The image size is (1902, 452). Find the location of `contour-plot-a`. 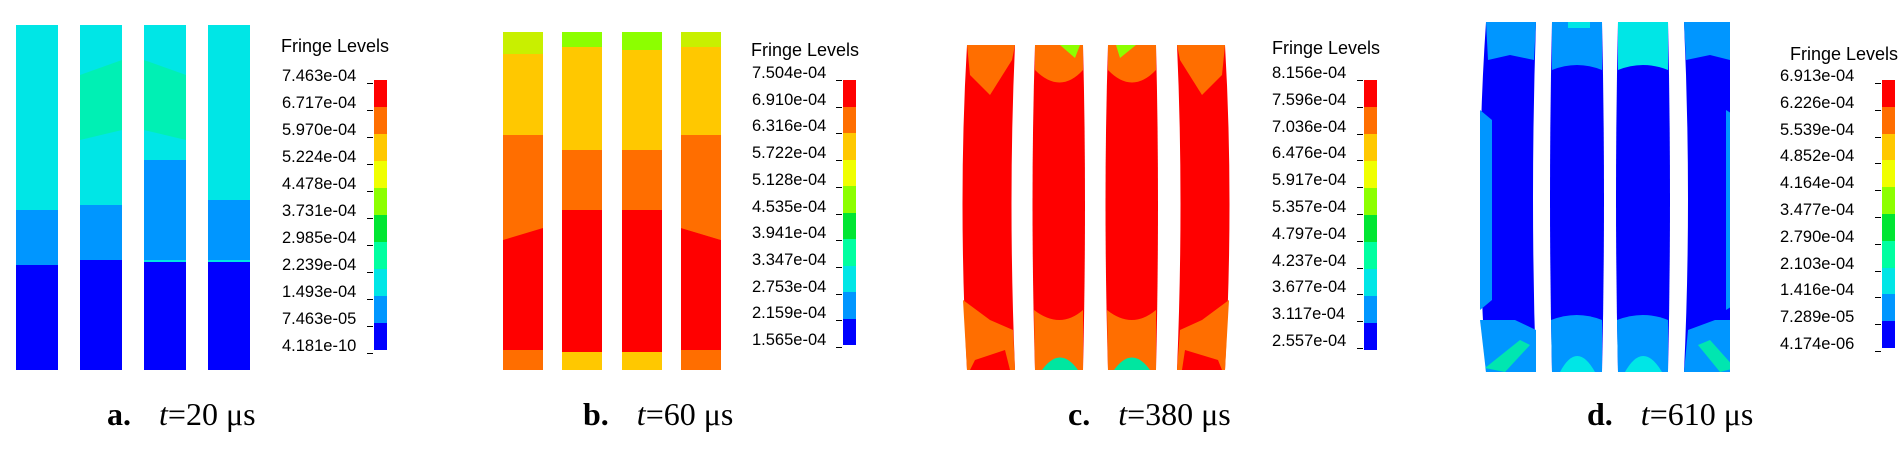

contour-plot-a is located at coordinates (133, 197).